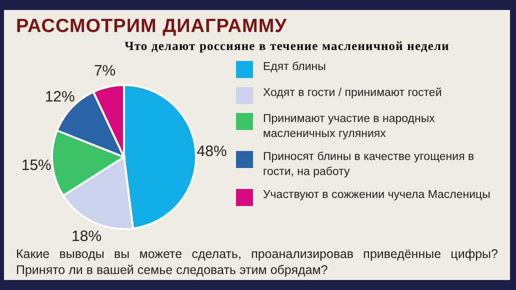 This screenshot has height=290, width=516. I want to click on text: Какие выводы вы можете сделать, проанализировав приведённые цифры? Принято ли в вашей семье следовать этим обрядам?, so click(257, 262).